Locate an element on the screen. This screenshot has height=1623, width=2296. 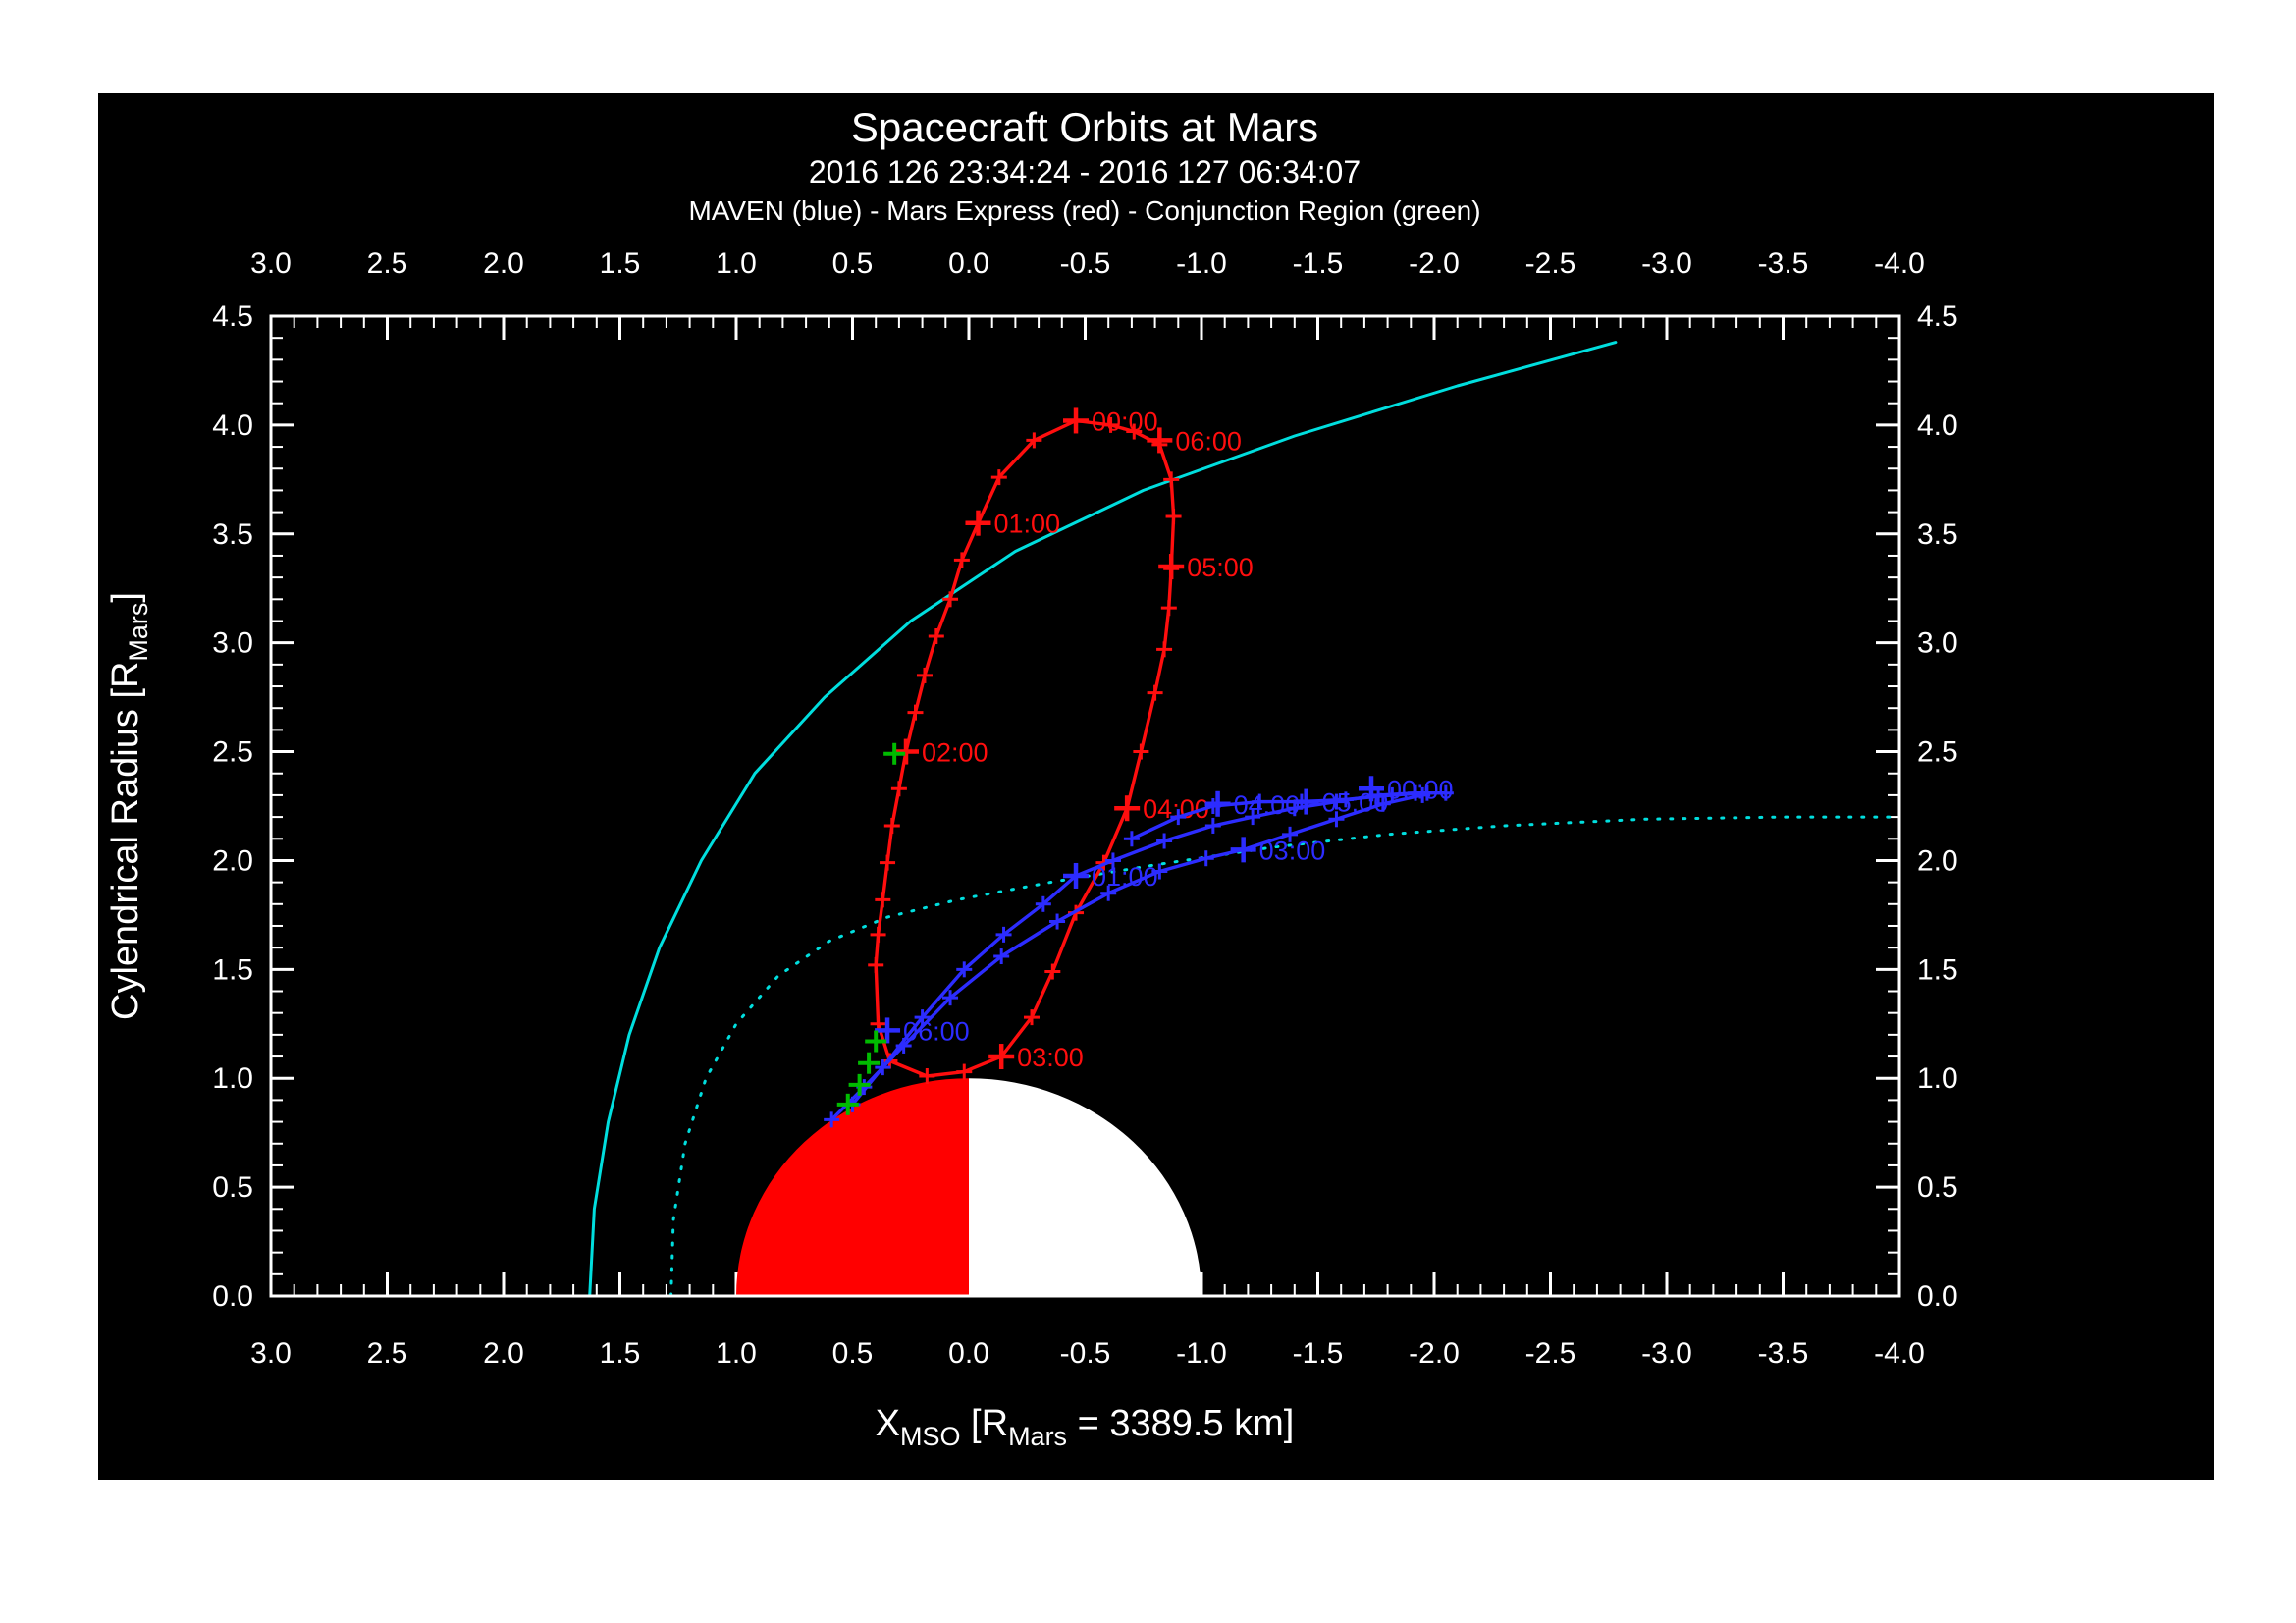
x-tick-label-bottom: 2.0 is located at coordinates (503, 1354).